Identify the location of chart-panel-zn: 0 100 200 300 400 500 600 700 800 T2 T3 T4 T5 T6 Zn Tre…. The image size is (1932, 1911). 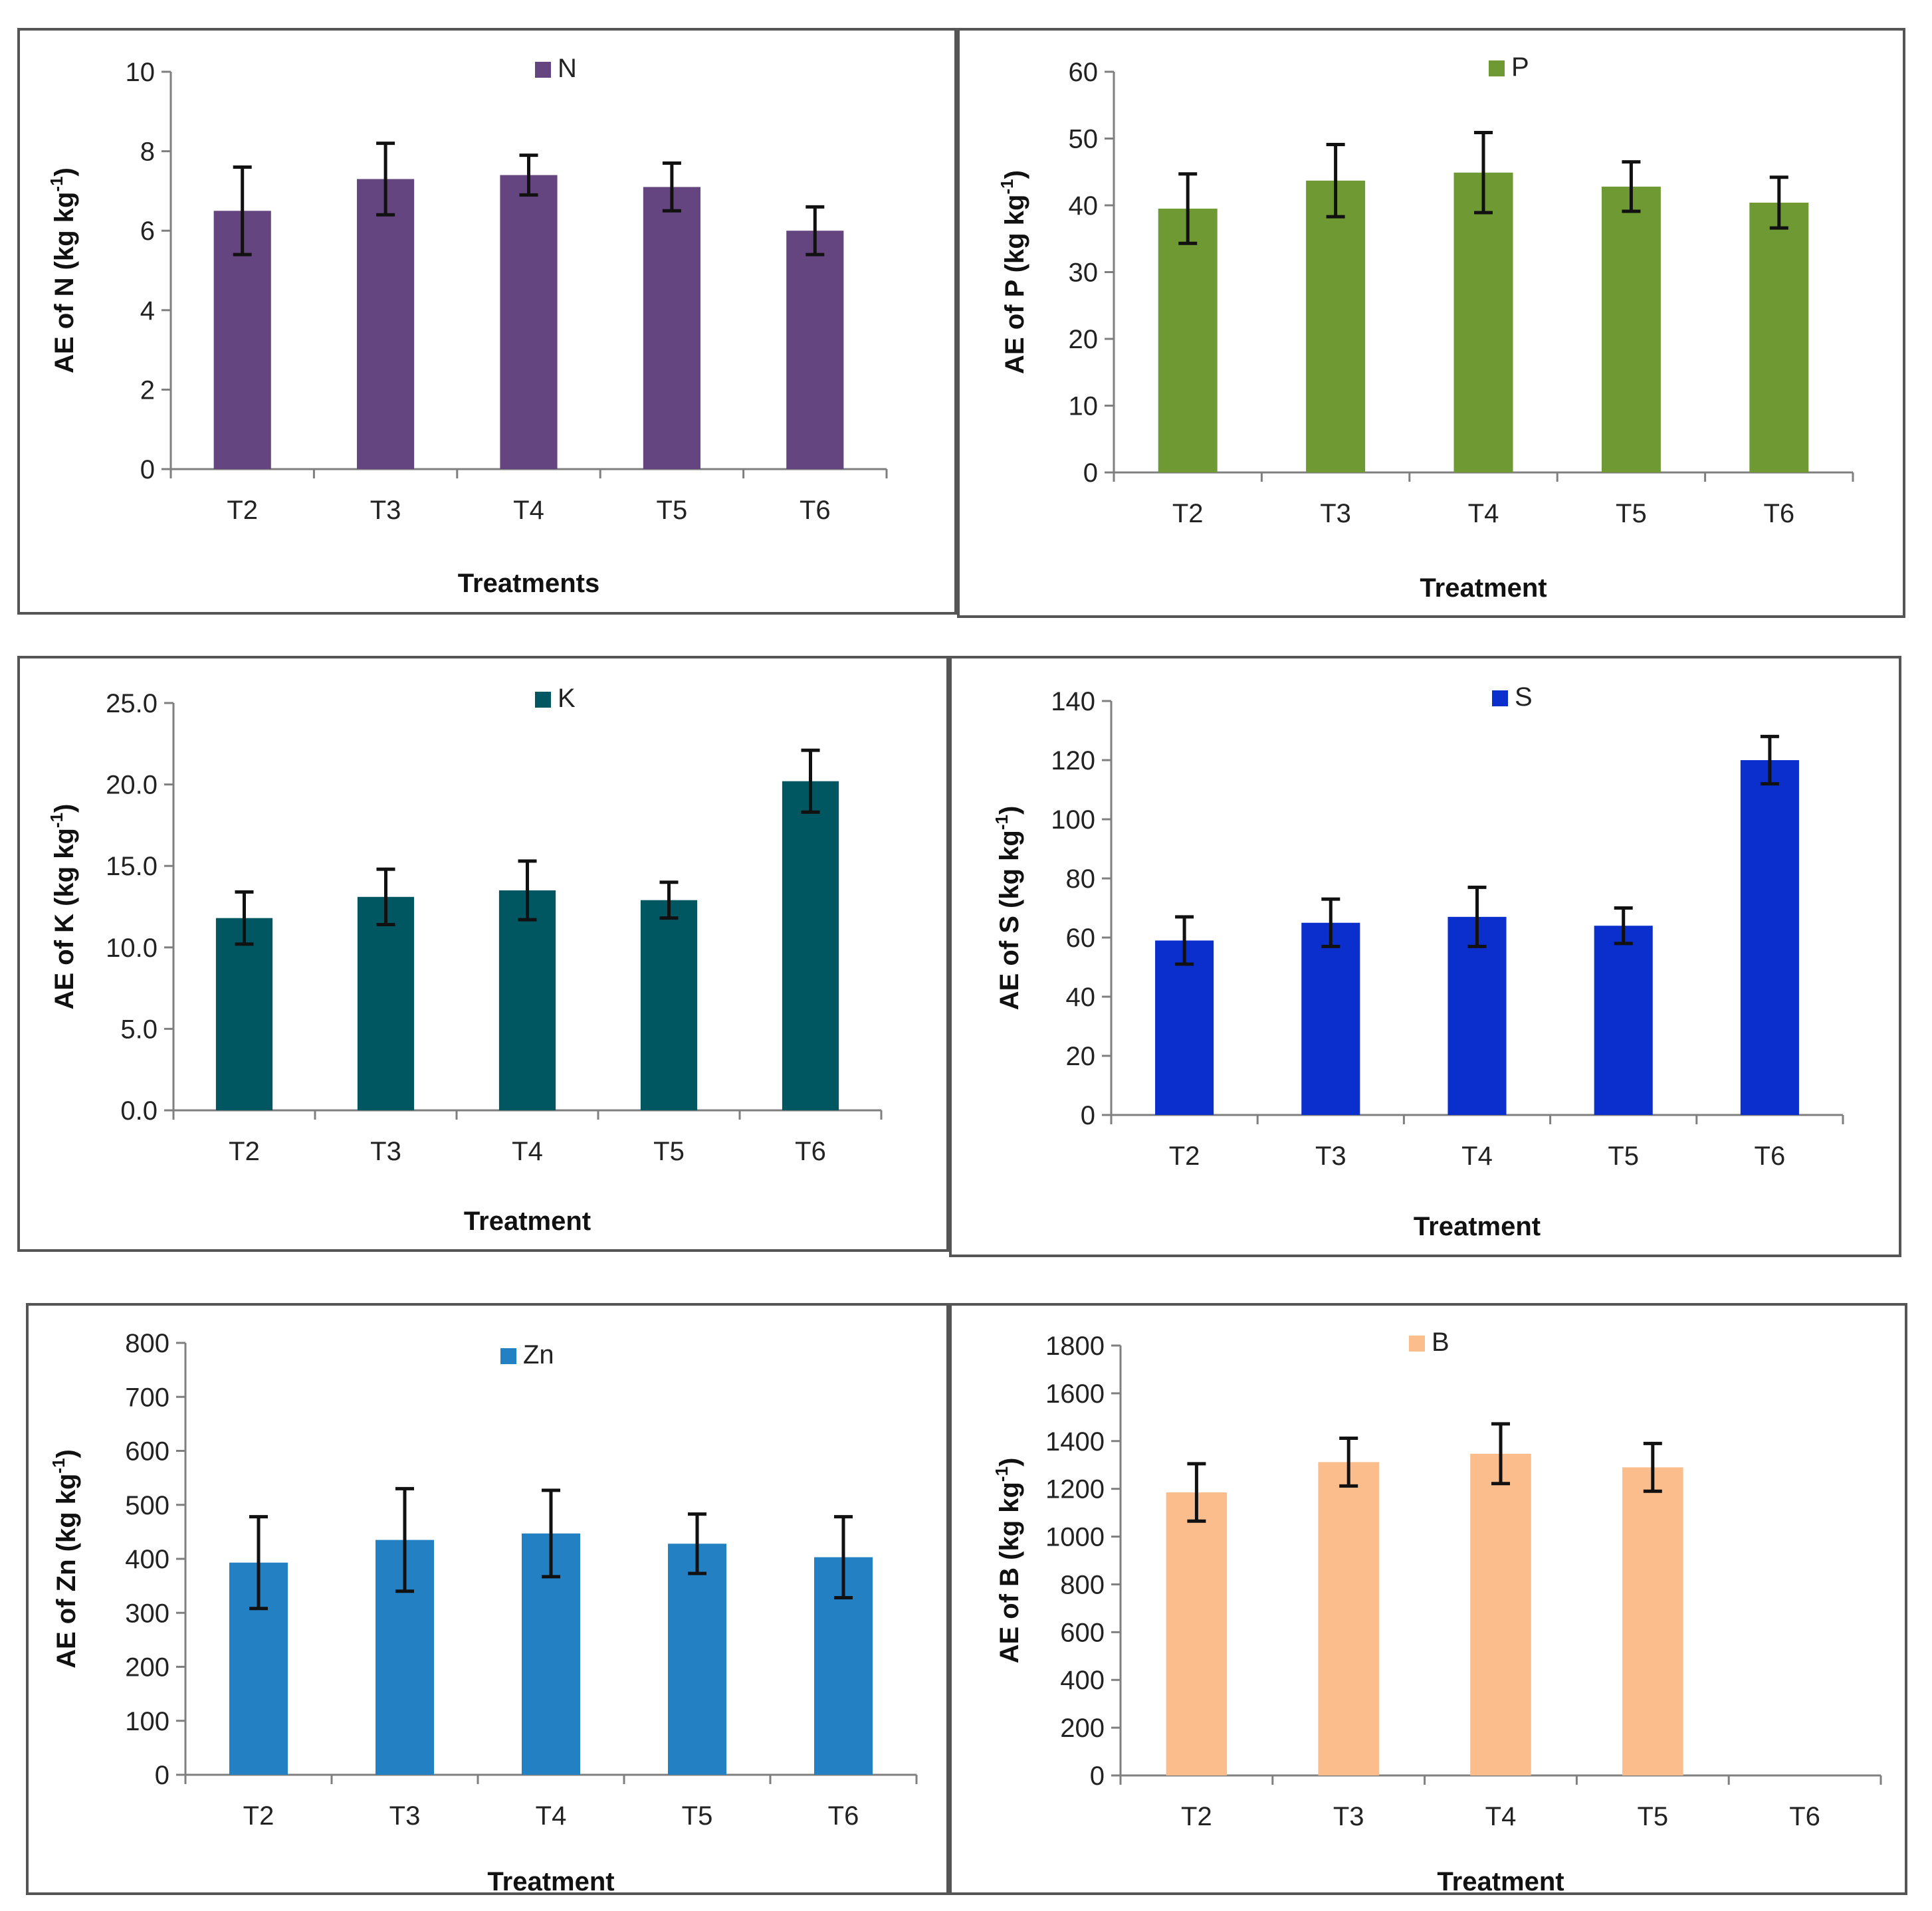
(487, 1599).